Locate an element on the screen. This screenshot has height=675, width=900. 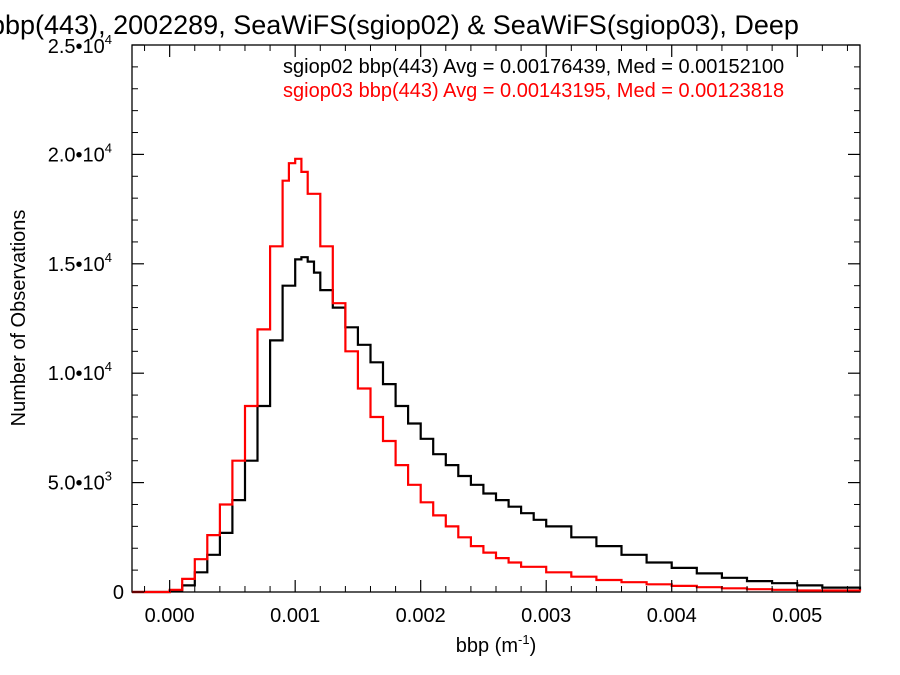
y-axis-label: Number of Observations is located at coordinates (19, 318).